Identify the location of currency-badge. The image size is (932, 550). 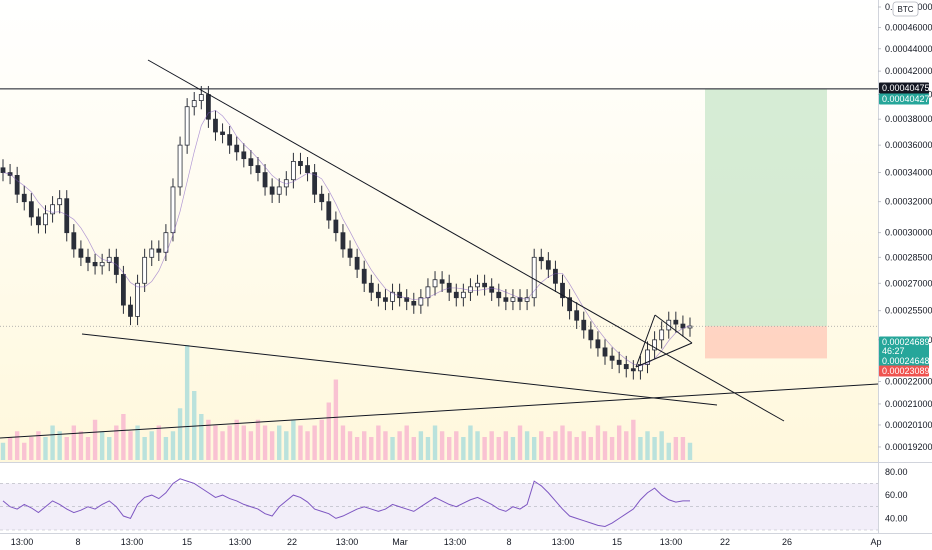
(905, 9).